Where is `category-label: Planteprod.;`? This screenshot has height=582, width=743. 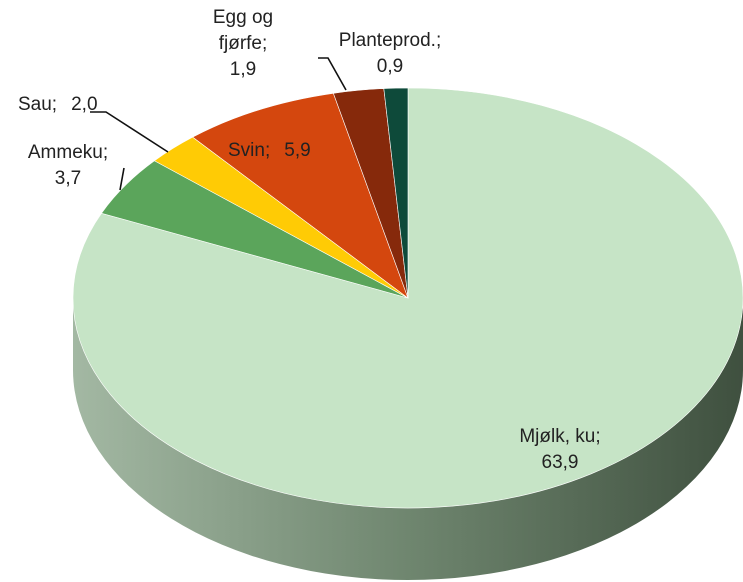 category-label: Planteprod.; is located at coordinates (390, 40).